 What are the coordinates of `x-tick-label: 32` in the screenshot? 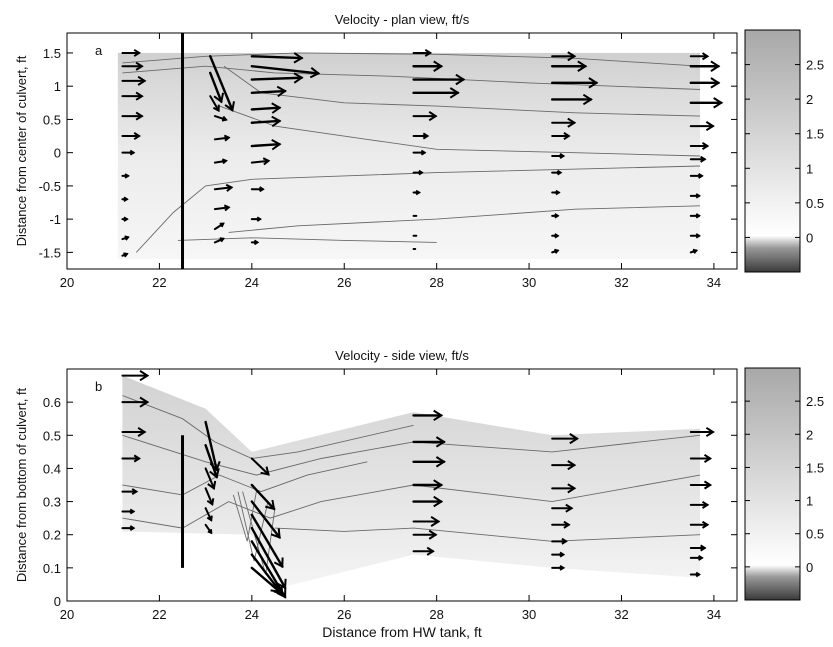 It's located at (621, 282).